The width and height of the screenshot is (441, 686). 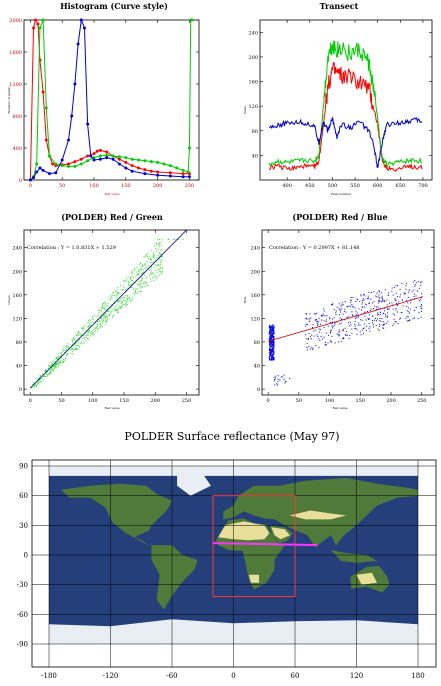 What do you see at coordinates (174, 577) in the screenshot?
I see `continent-south-america` at bounding box center [174, 577].